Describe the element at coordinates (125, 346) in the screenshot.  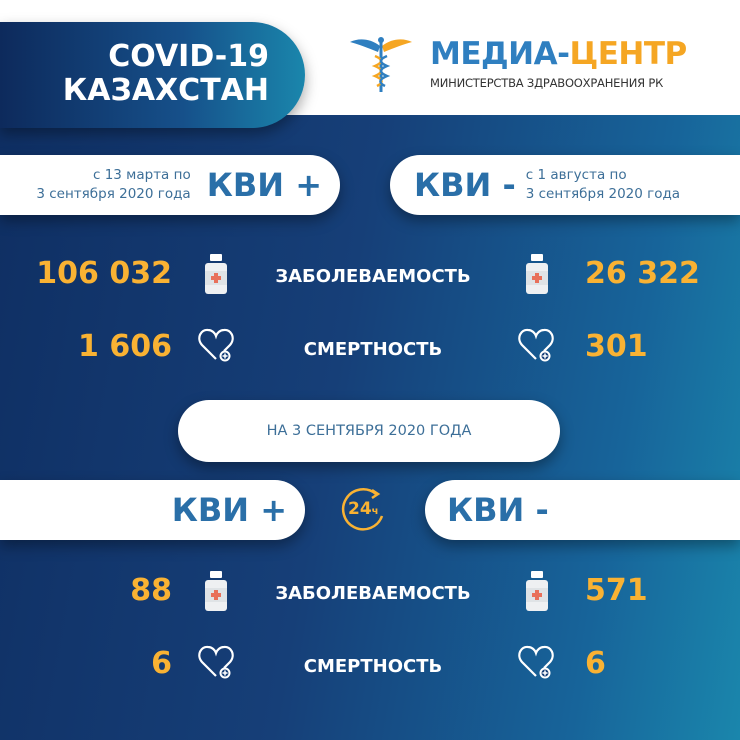
I see `kvi-plus-value: 1 606` at that location.